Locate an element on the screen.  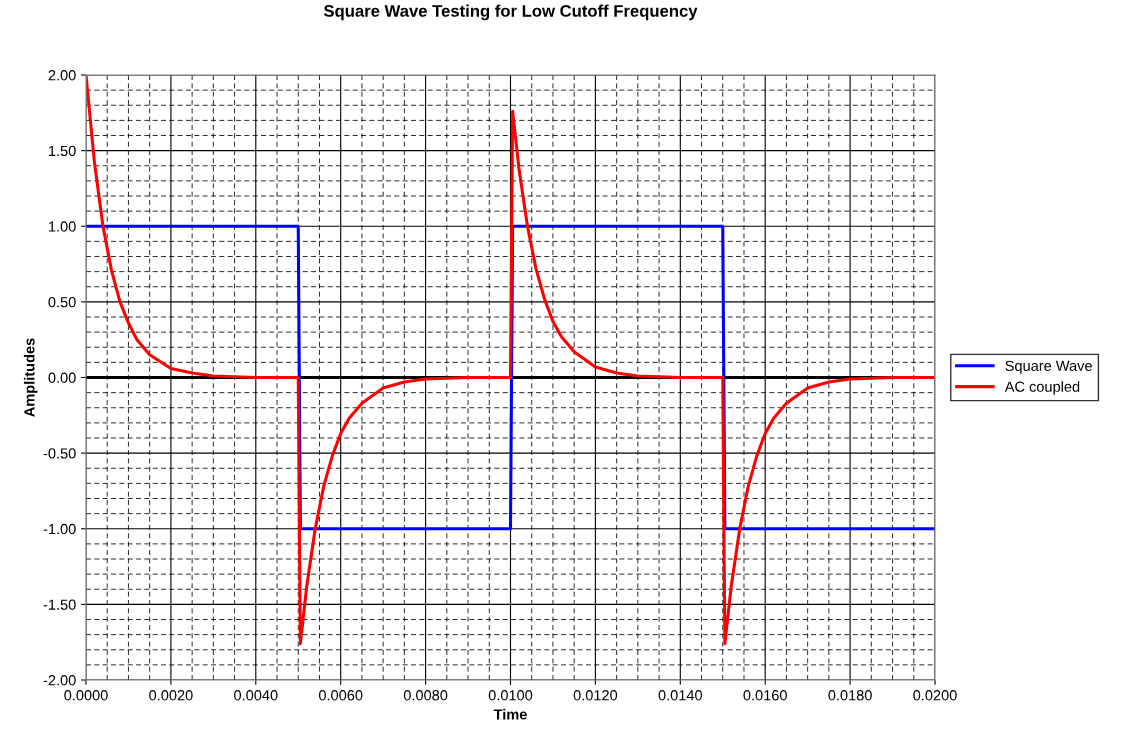
y-tick-label: 0.00 is located at coordinates (62, 377).